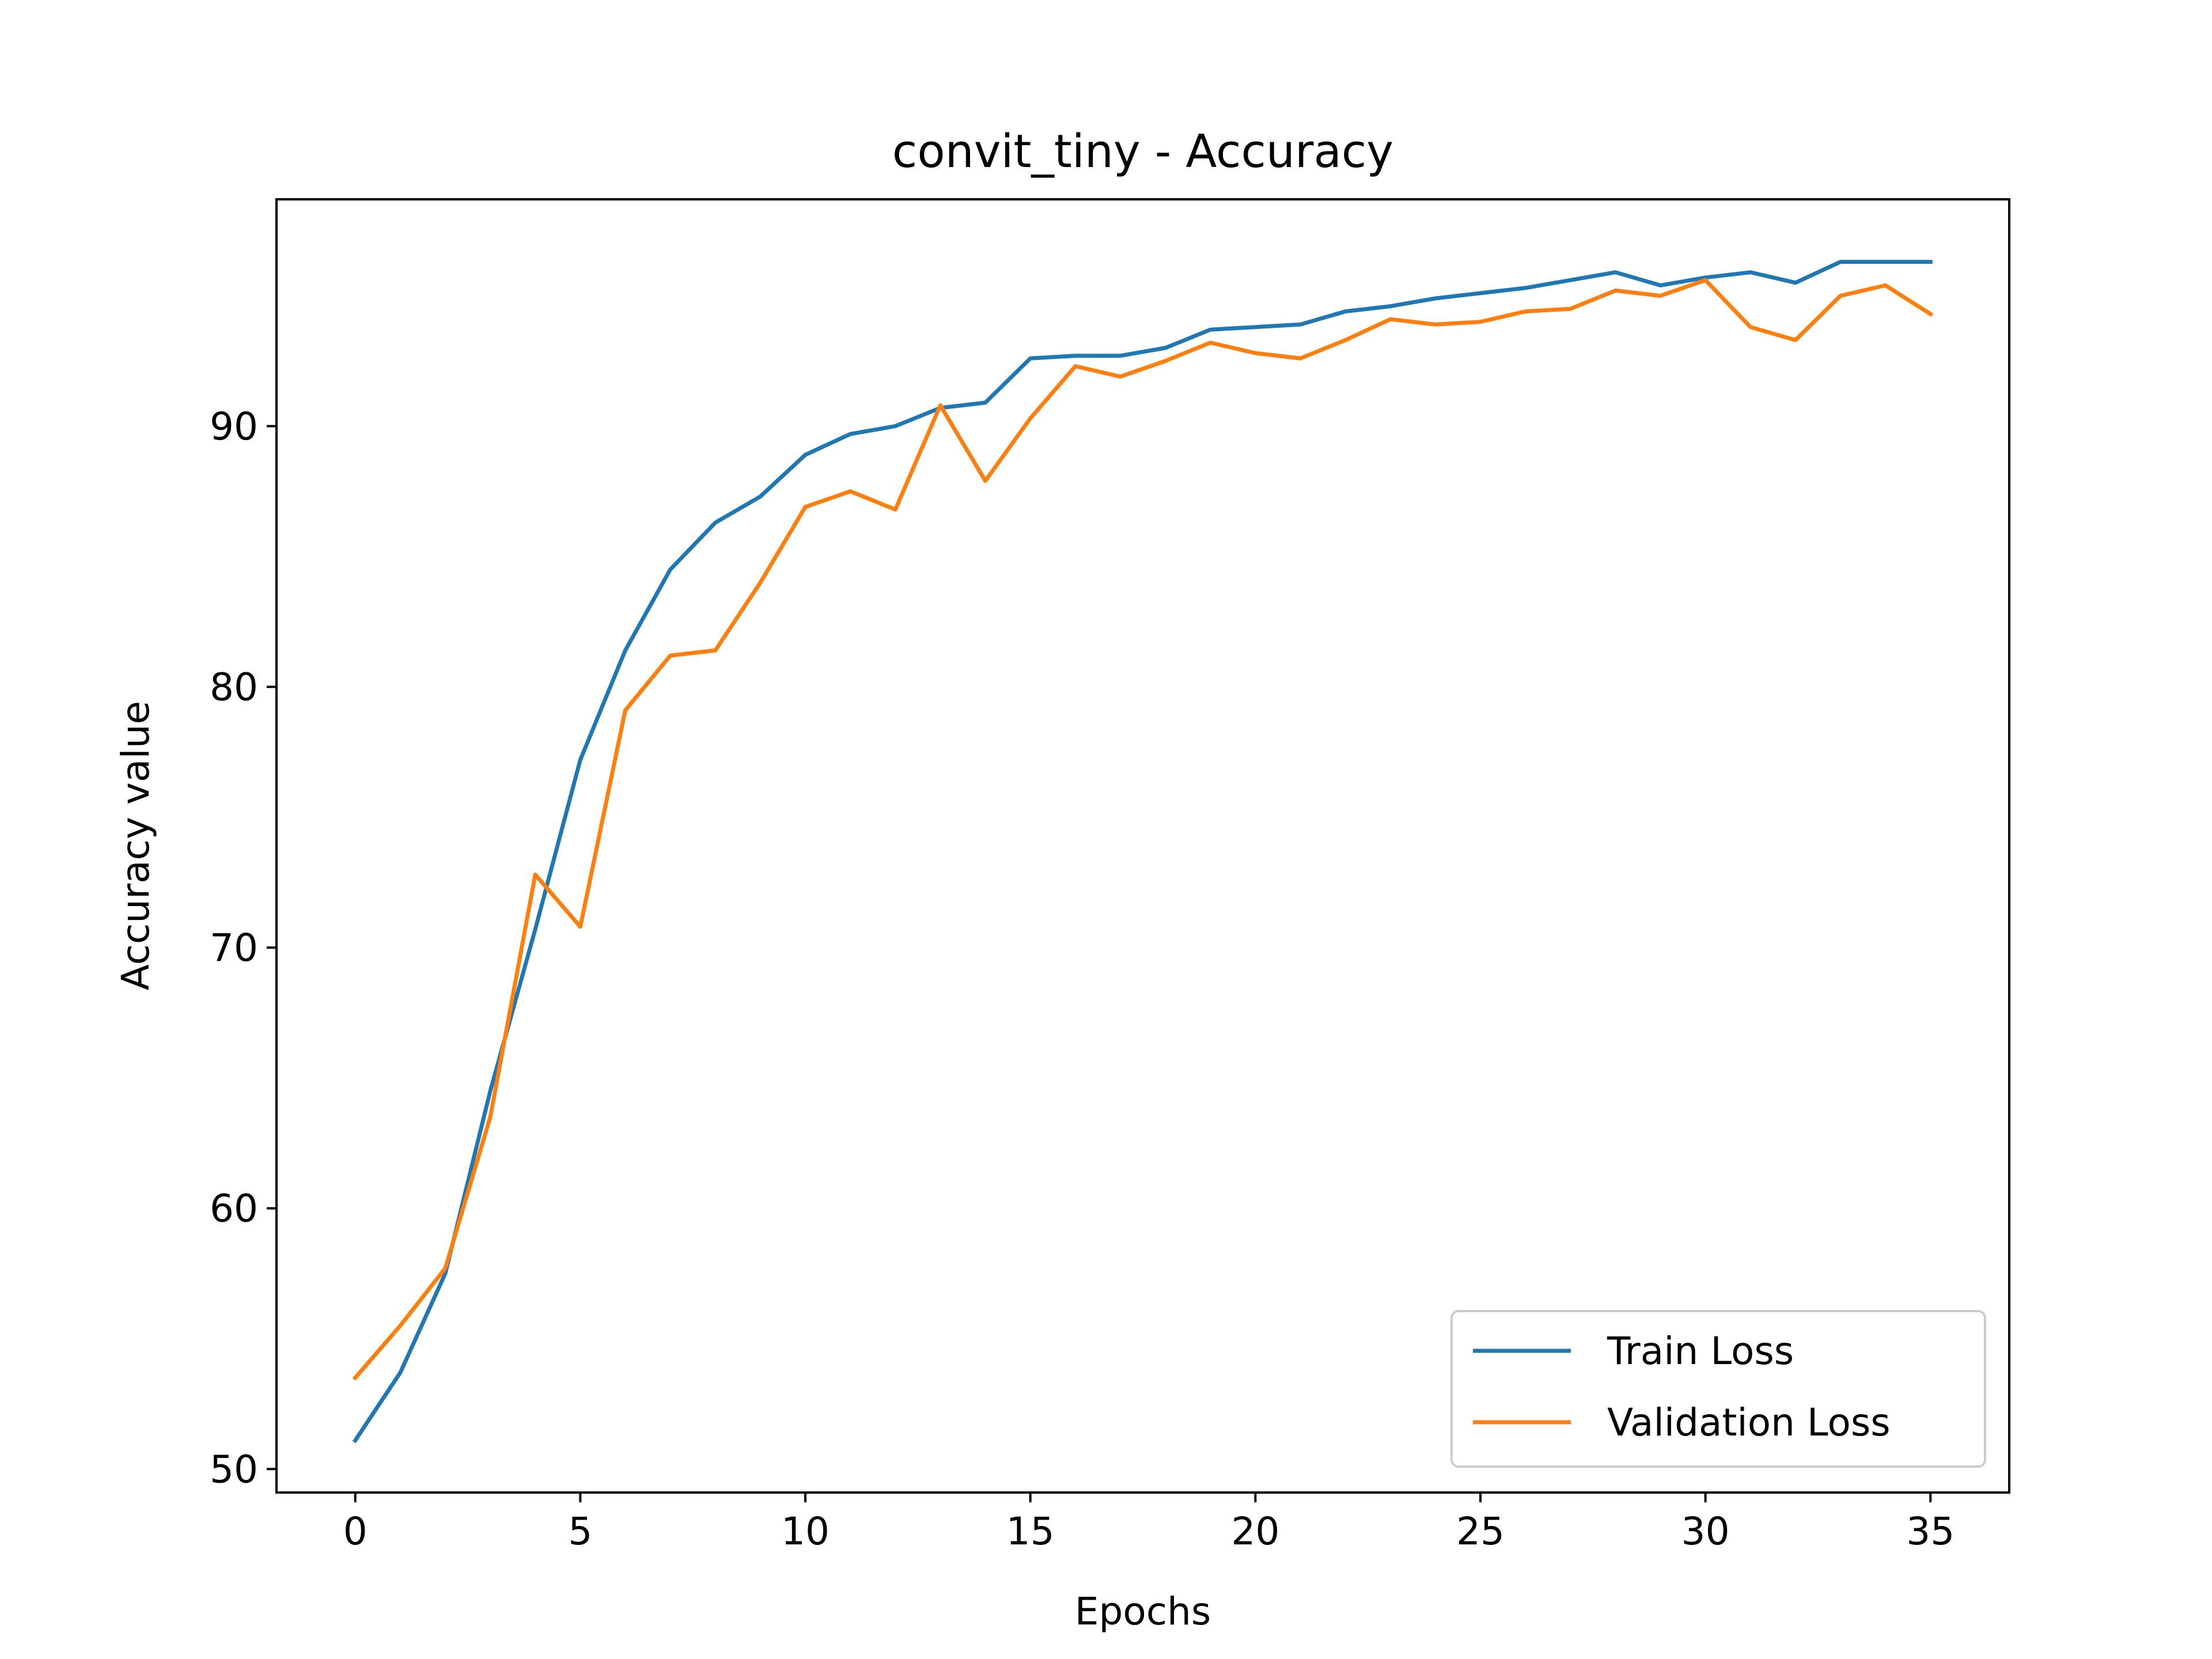 The image size is (2212, 1659). What do you see at coordinates (805, 1531) in the screenshot?
I see `x-tick-label: 10` at bounding box center [805, 1531].